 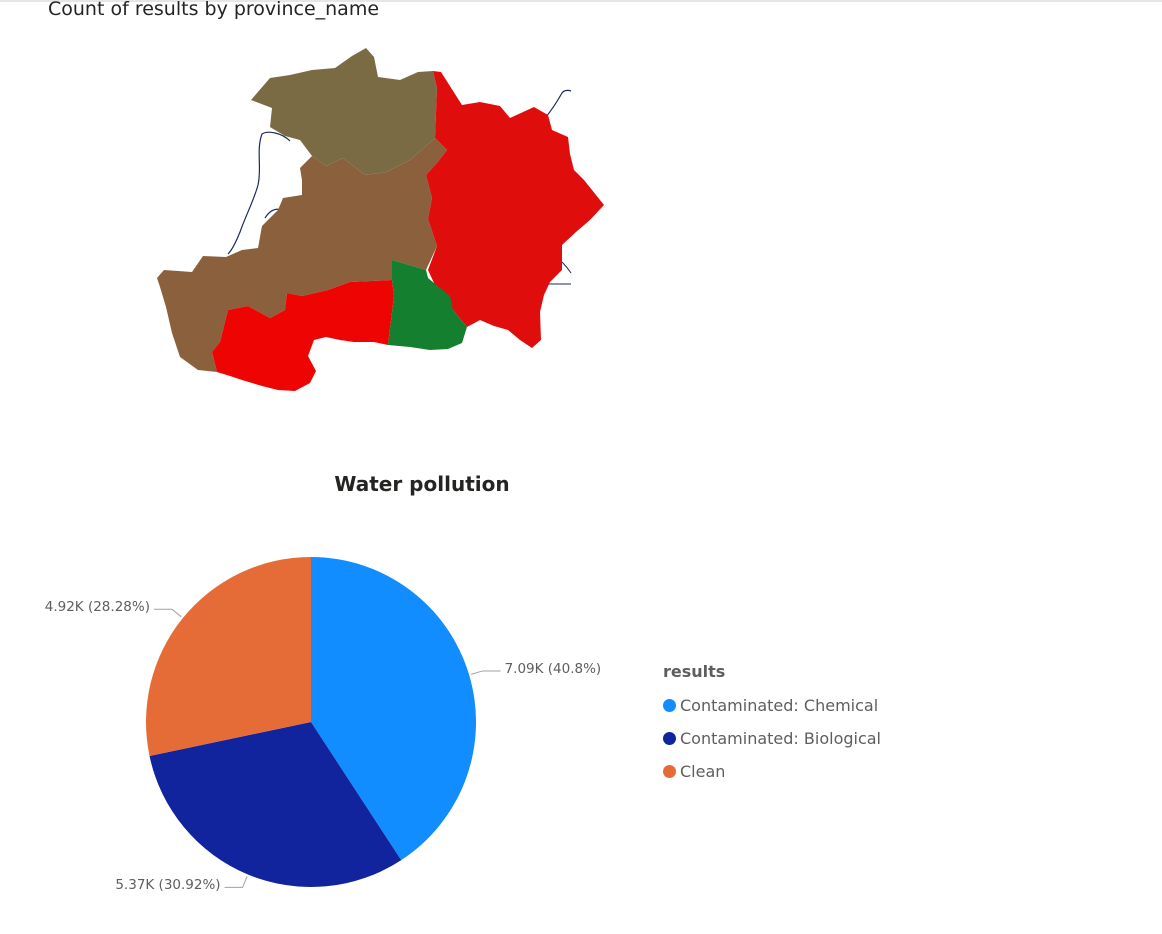 I want to click on province-region-south-central, so click(x=427, y=305).